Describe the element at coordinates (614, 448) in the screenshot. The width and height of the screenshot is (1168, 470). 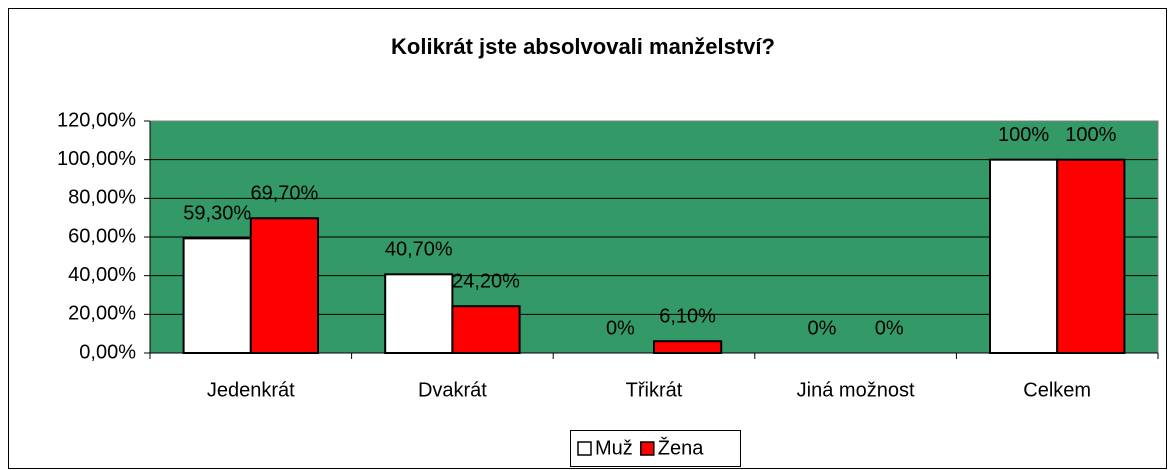
I see `legend-label: Muž` at that location.